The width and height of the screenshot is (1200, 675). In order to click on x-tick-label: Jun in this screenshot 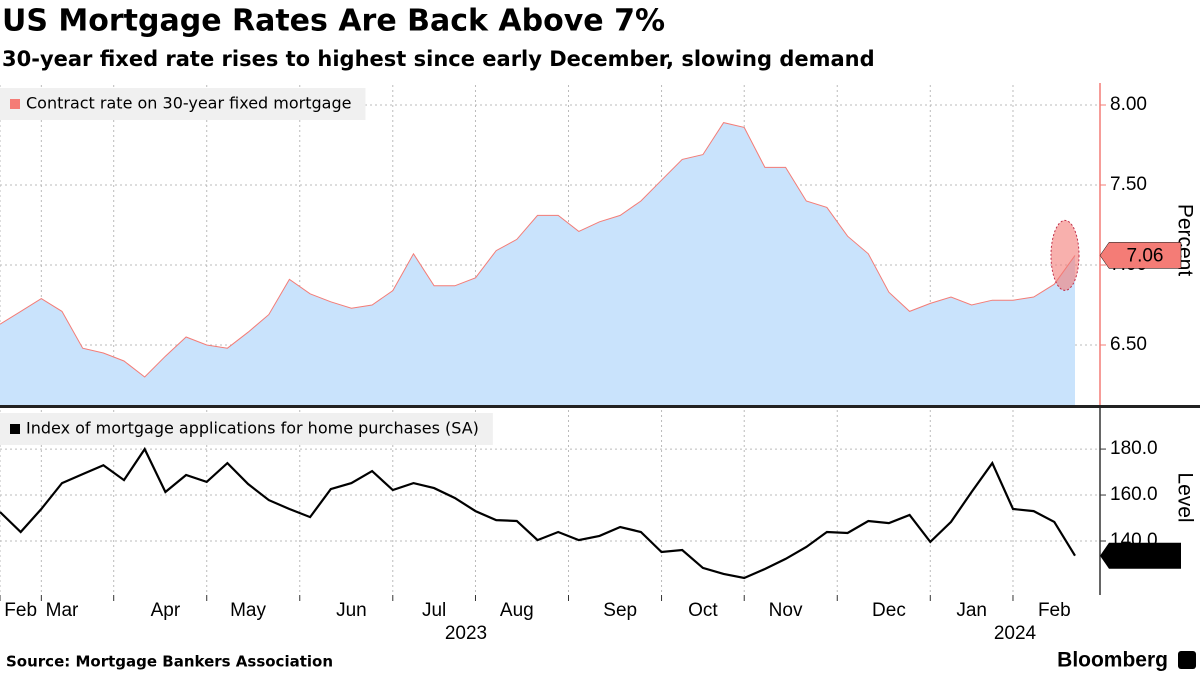, I will do `click(351, 610)`.